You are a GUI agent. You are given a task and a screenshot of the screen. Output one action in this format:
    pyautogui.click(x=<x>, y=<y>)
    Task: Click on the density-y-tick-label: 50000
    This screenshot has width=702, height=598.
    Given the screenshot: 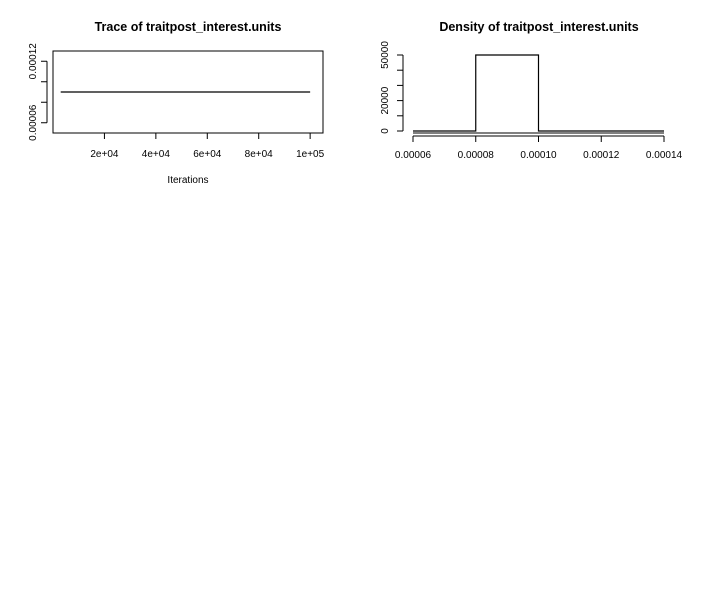 What is the action you would take?
    pyautogui.click(x=385, y=55)
    